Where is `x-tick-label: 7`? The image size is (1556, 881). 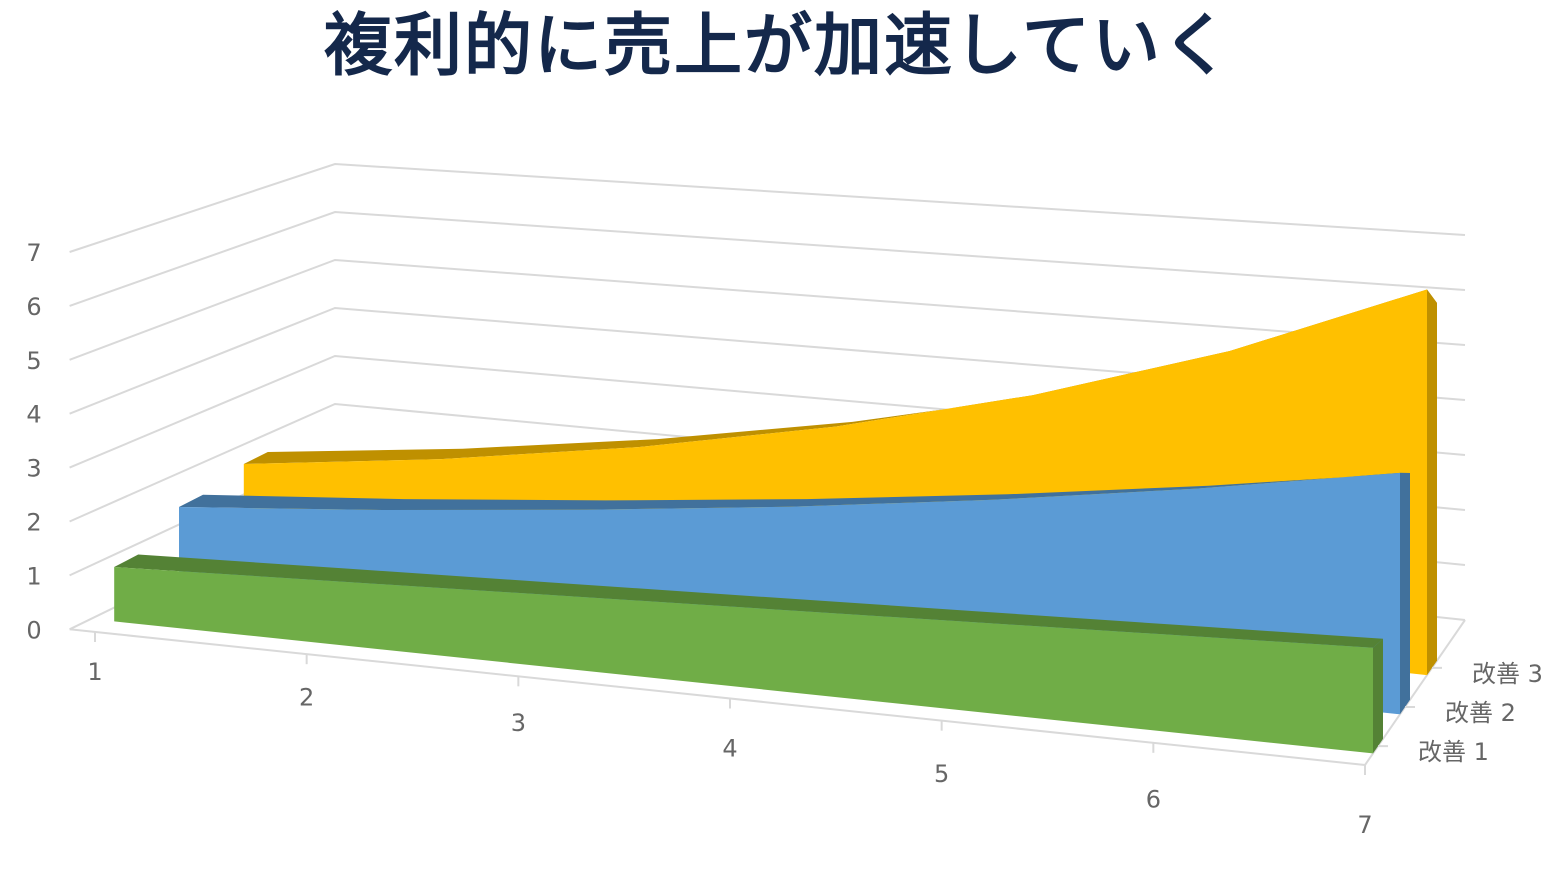 x-tick-label: 7 is located at coordinates (1364, 825).